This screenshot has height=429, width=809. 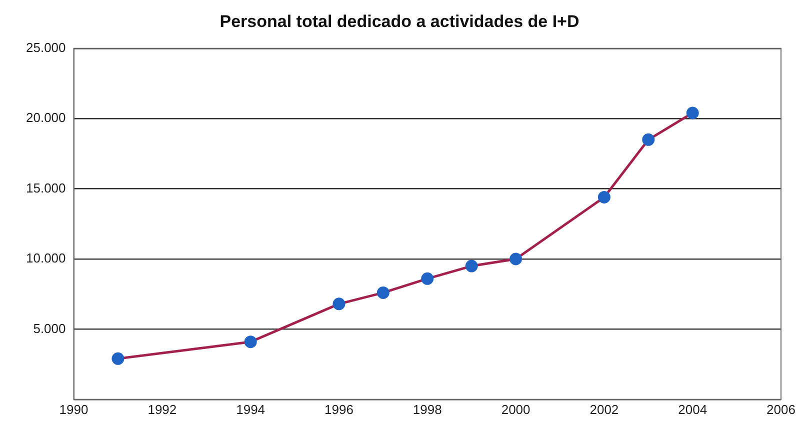 What do you see at coordinates (73, 409) in the screenshot?
I see `x-tick-label: 1990` at bounding box center [73, 409].